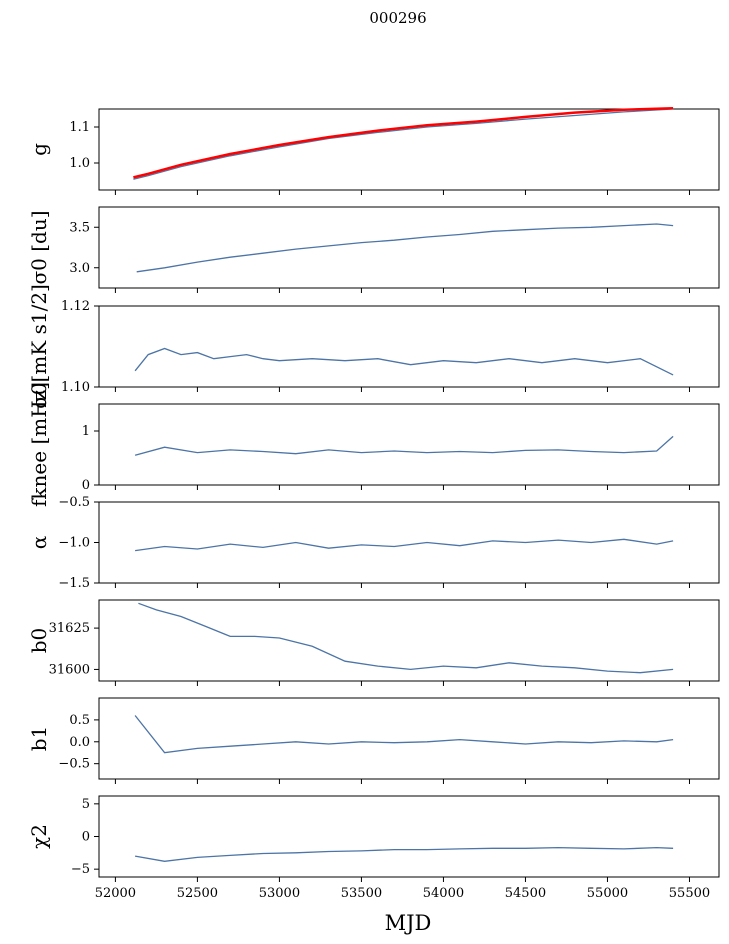 Image resolution: width=729 pixels, height=944 pixels. Describe the element at coordinates (115, 893) in the screenshot. I see `x-tick-label: 52000` at that location.